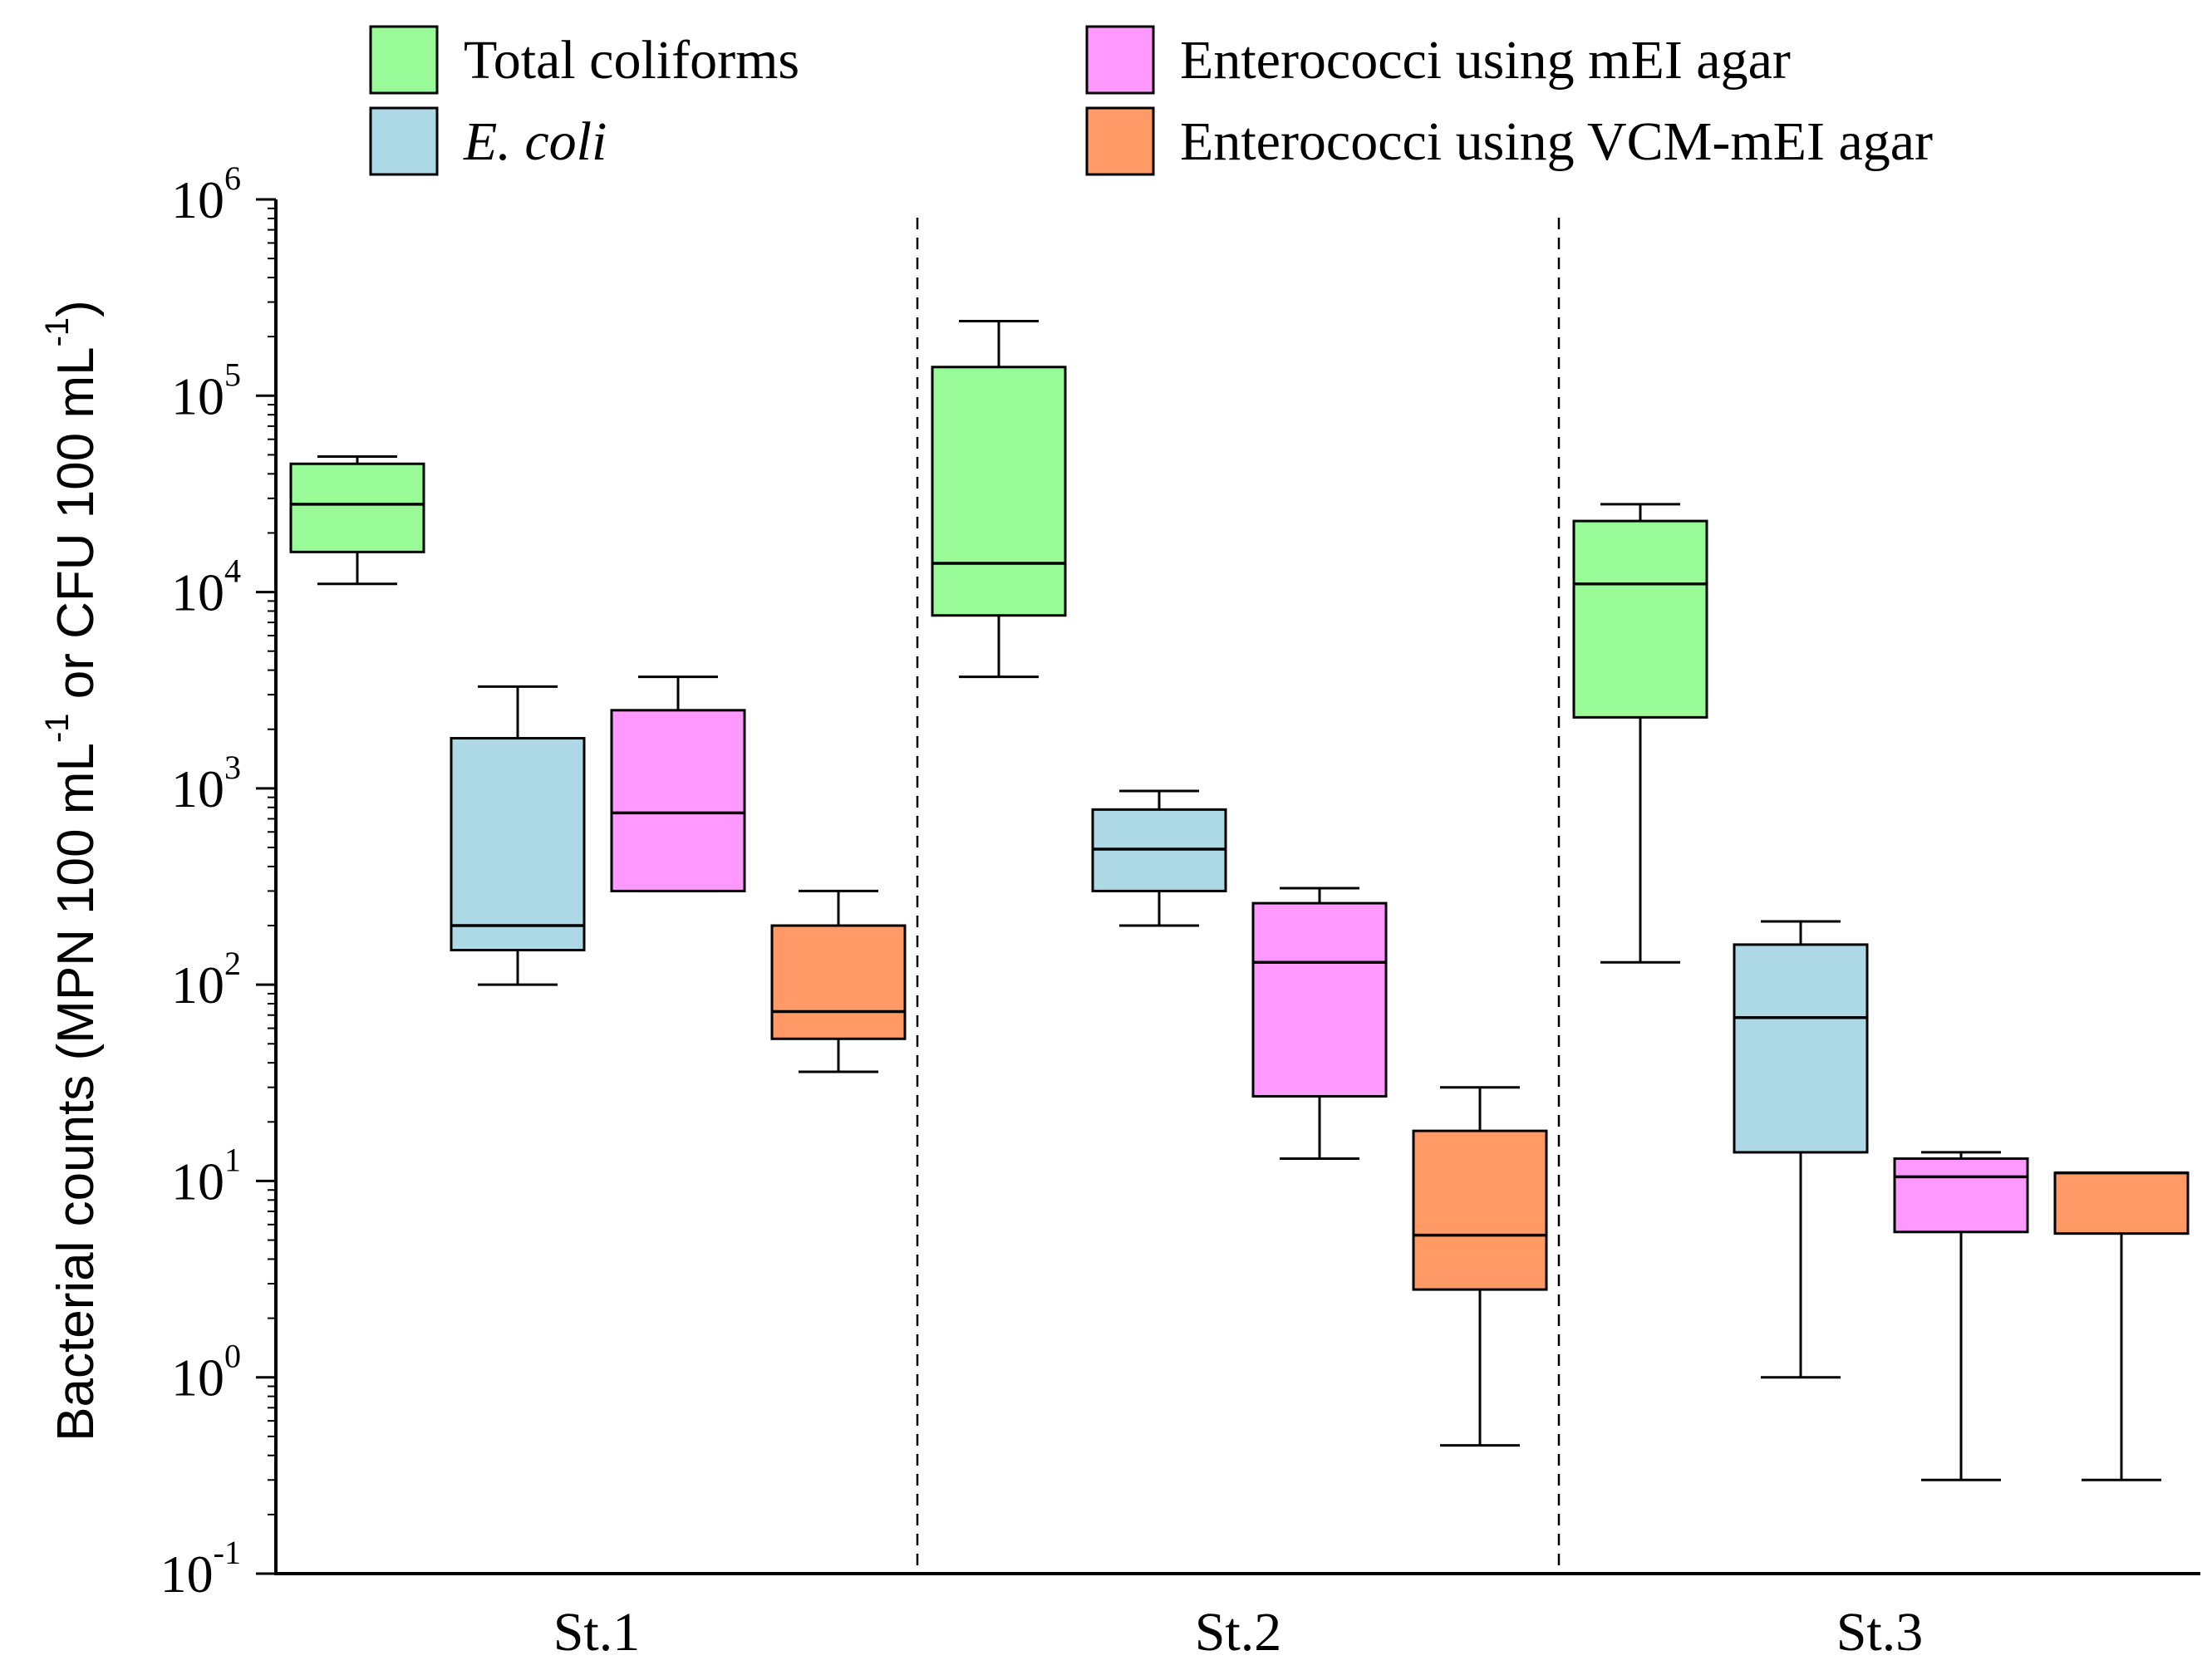 Image resolution: width=2212 pixels, height=1675 pixels. What do you see at coordinates (200, 1569) in the screenshot?
I see `y-tick-label: 10⁻¹` at bounding box center [200, 1569].